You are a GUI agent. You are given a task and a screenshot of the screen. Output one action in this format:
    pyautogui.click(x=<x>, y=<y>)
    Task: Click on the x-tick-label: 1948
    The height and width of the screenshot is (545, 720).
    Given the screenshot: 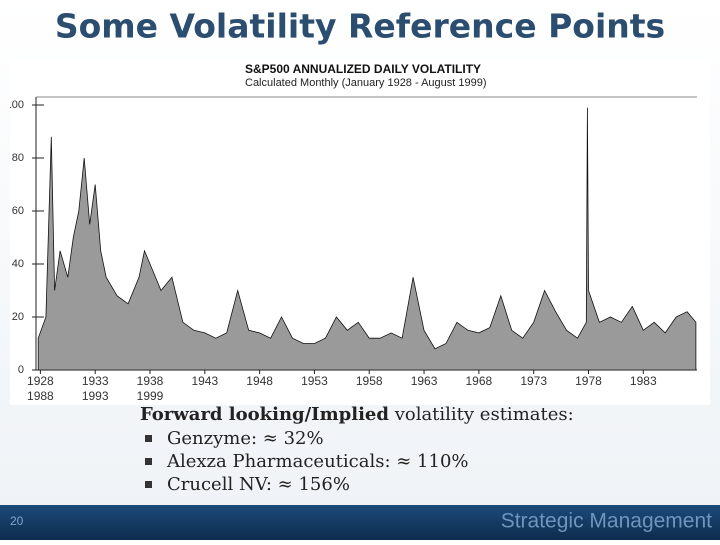 What is the action you would take?
    pyautogui.click(x=259, y=381)
    